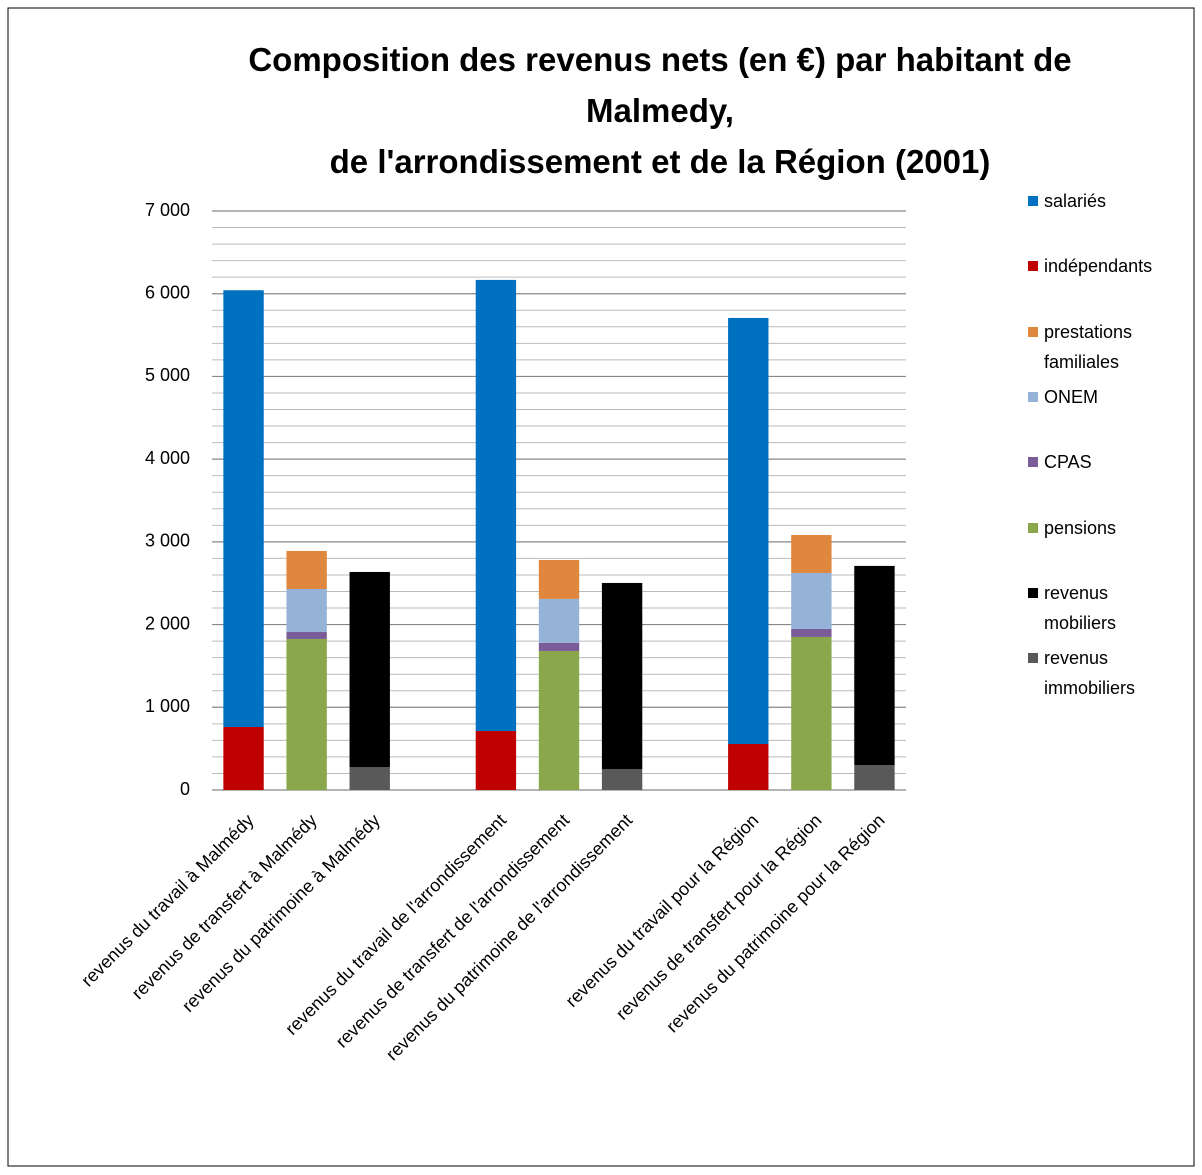  I want to click on legend-entry: pensions, so click(1113, 528).